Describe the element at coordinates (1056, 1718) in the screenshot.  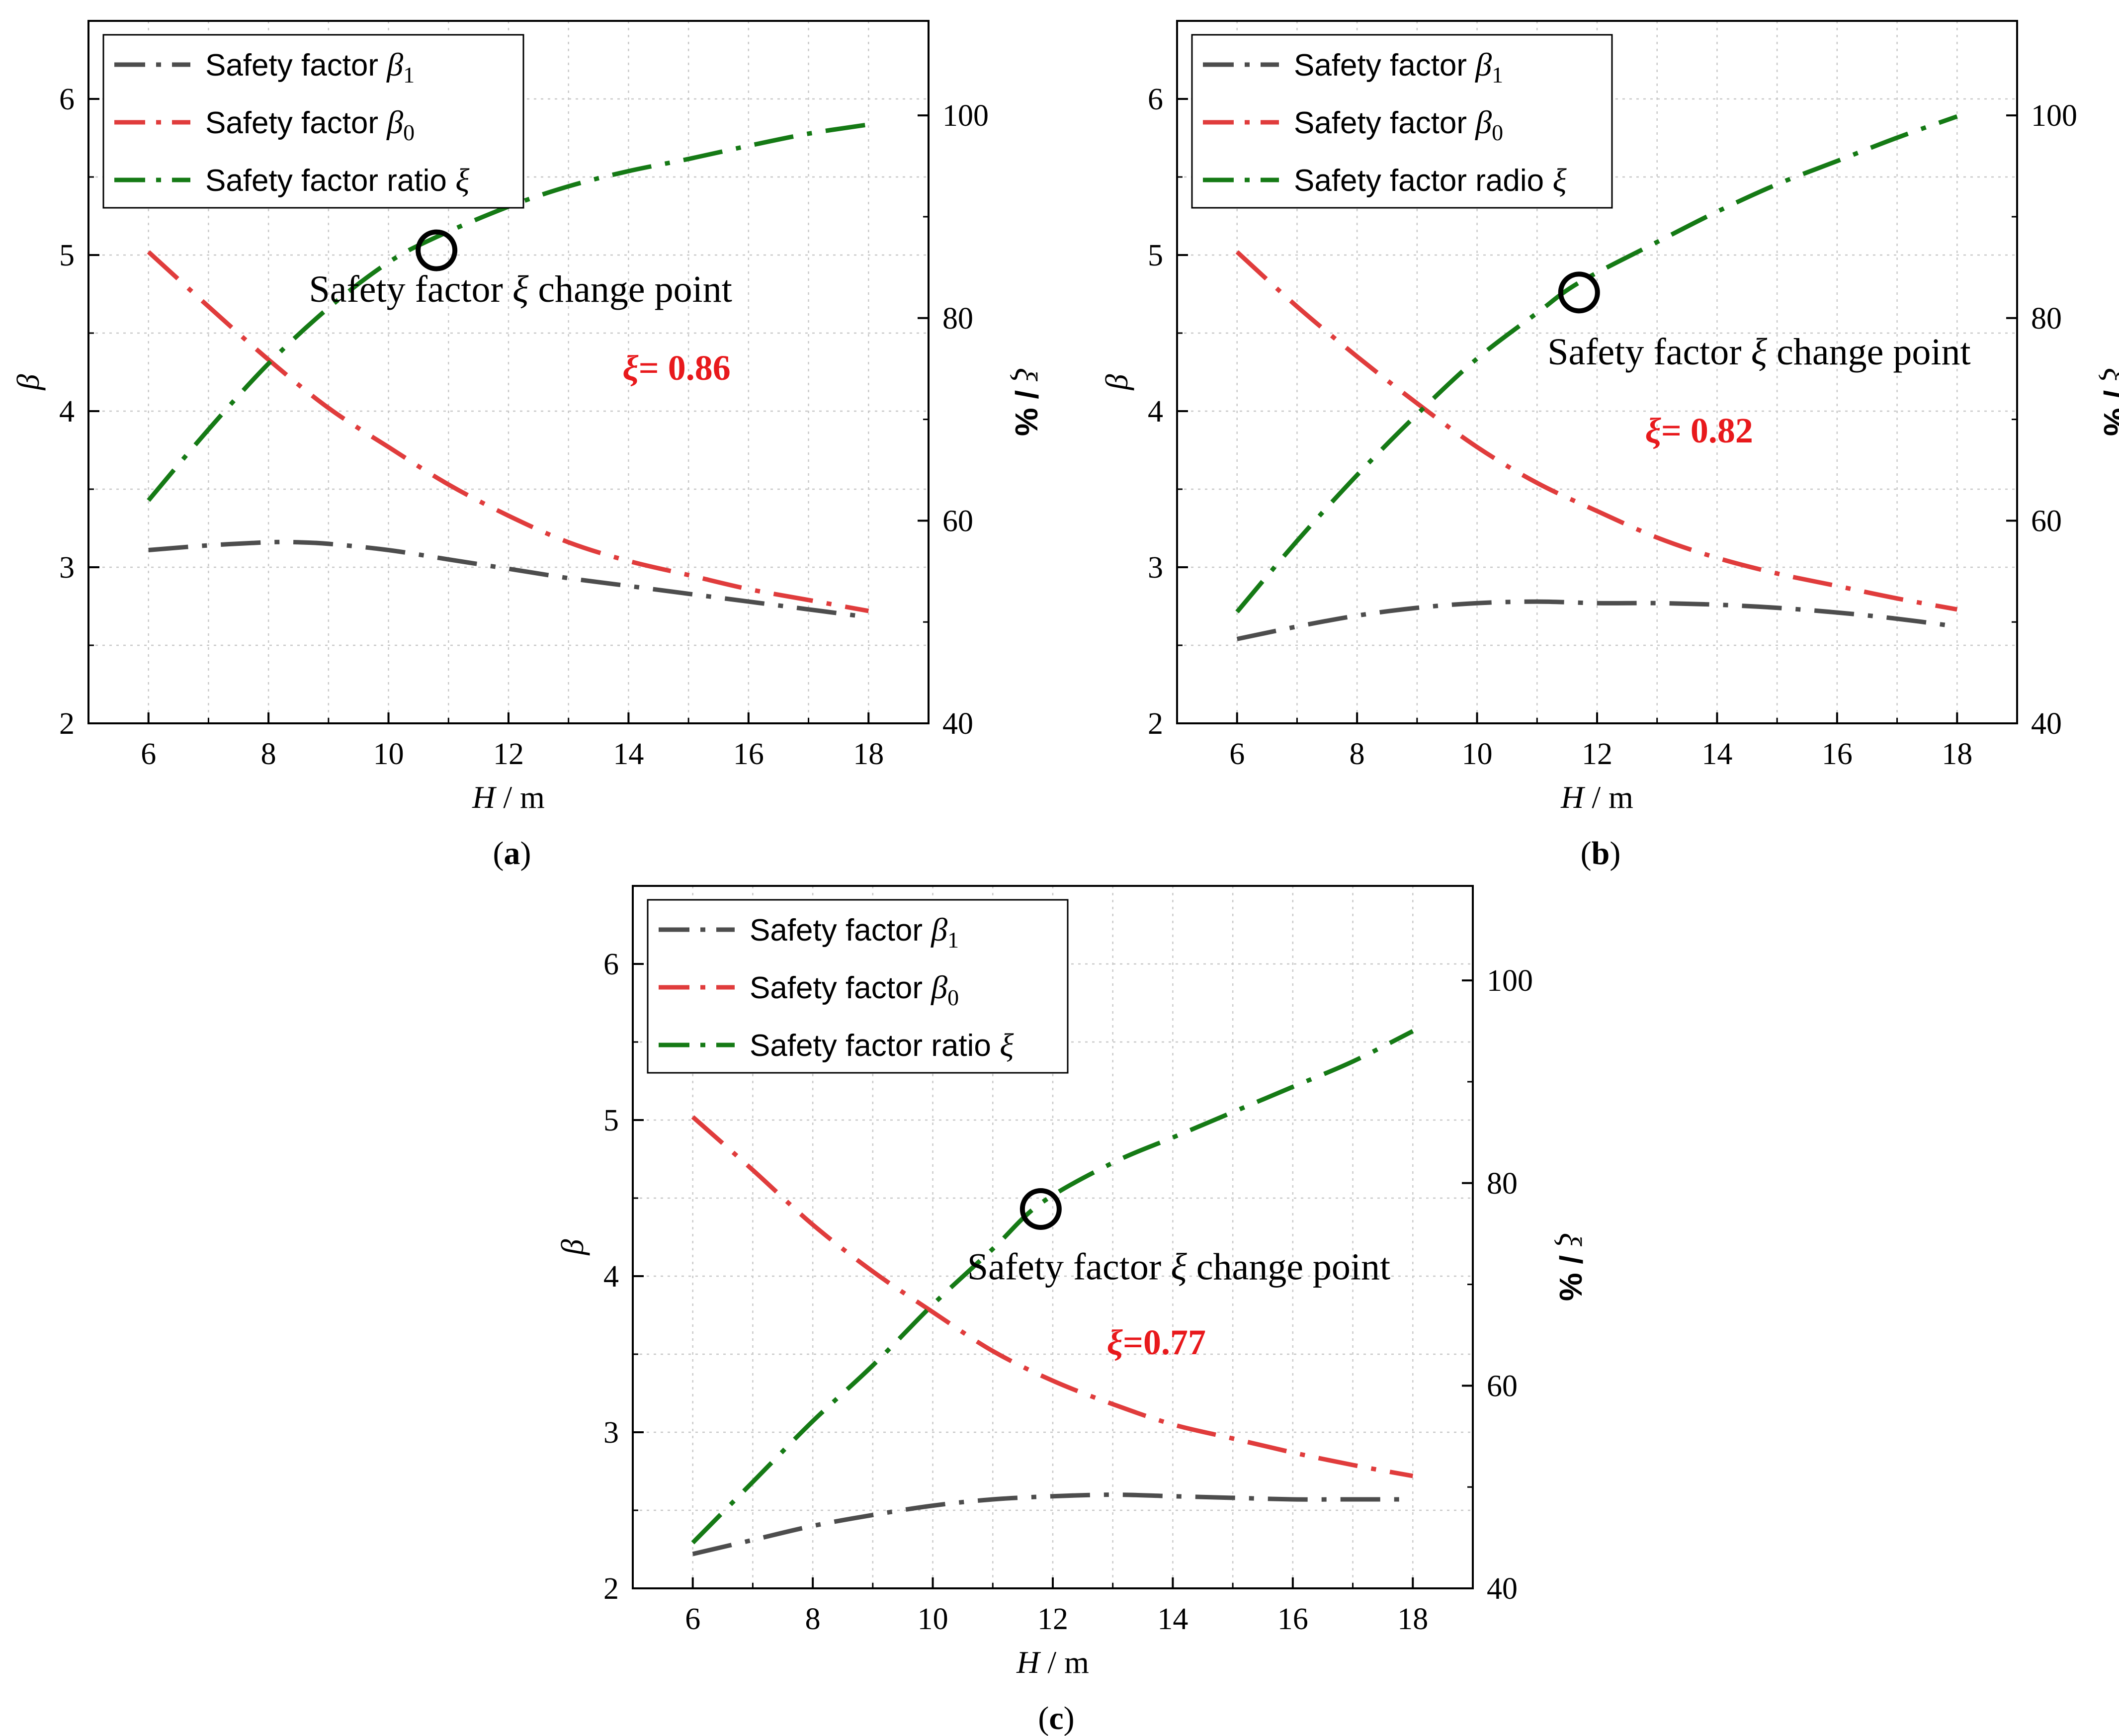
I see `panel-label: (c)` at that location.